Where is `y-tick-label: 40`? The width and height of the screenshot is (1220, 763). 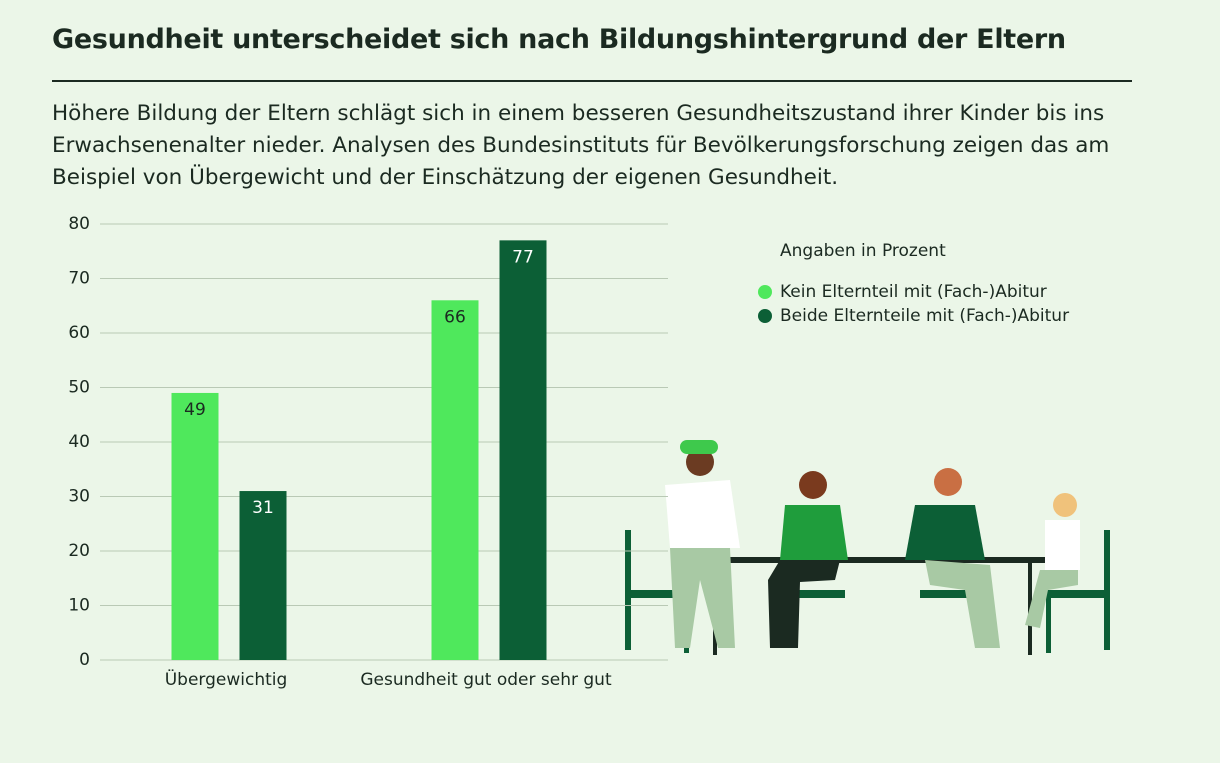
y-tick-label: 40 is located at coordinates (79, 442).